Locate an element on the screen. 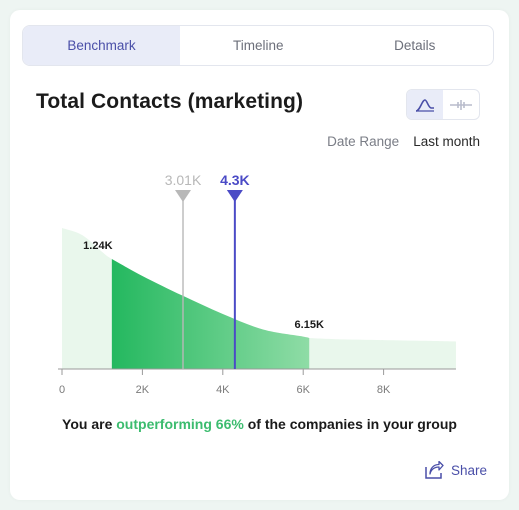  tab-benchmark: Benchmark is located at coordinates (101, 45).